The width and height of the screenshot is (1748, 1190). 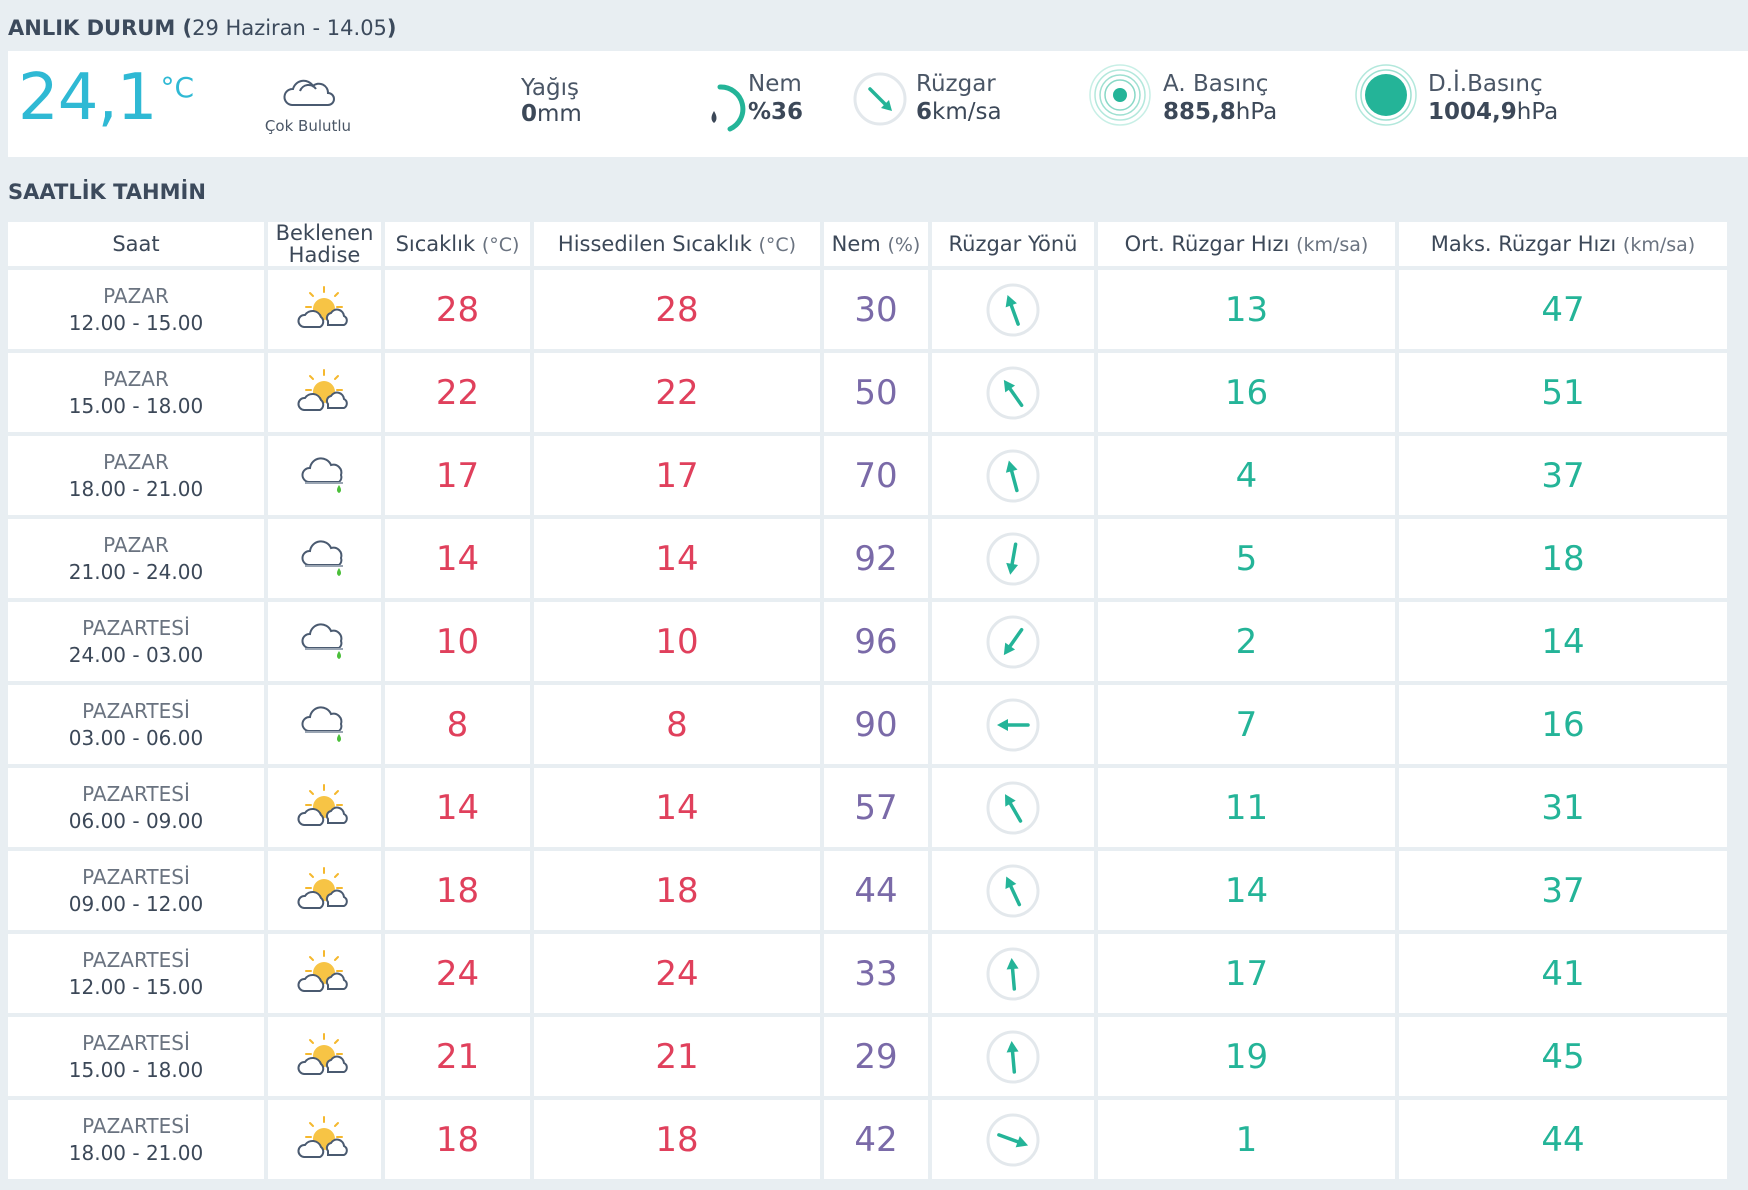 What do you see at coordinates (92, 28) in the screenshot?
I see `current-title-text: ANLIK DURUM` at bounding box center [92, 28].